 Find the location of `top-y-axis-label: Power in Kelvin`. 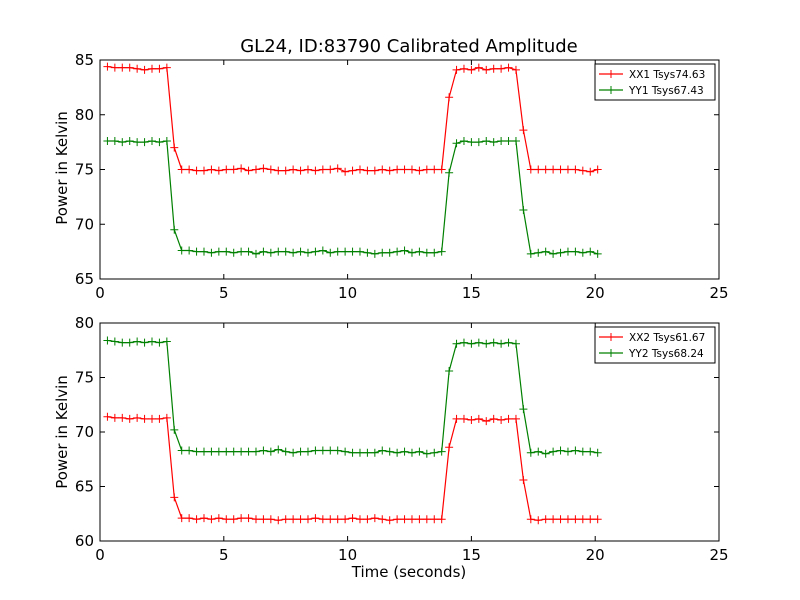

top-y-axis-label: Power in Kelvin is located at coordinates (62, 168).